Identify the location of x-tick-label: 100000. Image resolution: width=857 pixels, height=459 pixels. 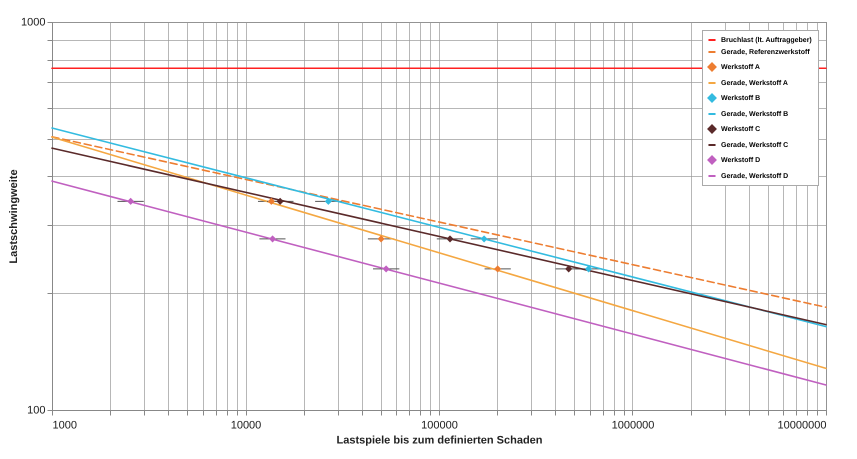
(439, 426).